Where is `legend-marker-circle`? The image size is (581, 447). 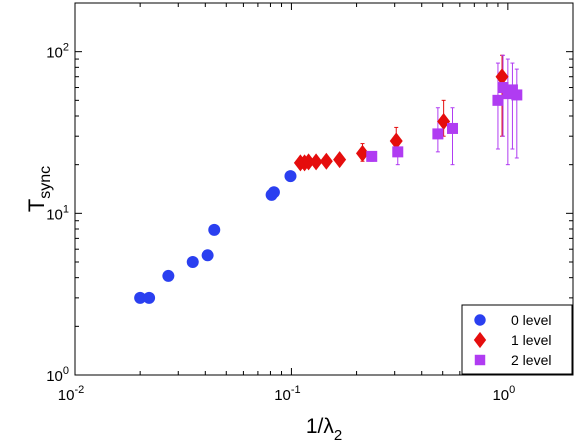 legend-marker-circle is located at coordinates (480, 320).